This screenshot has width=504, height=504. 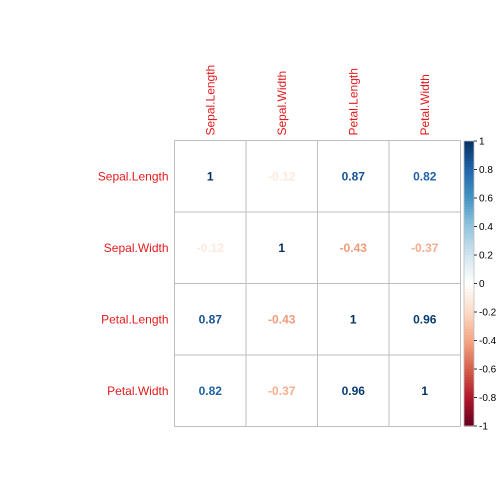 I want to click on cell-petal-length-sepal-length, so click(x=210, y=319).